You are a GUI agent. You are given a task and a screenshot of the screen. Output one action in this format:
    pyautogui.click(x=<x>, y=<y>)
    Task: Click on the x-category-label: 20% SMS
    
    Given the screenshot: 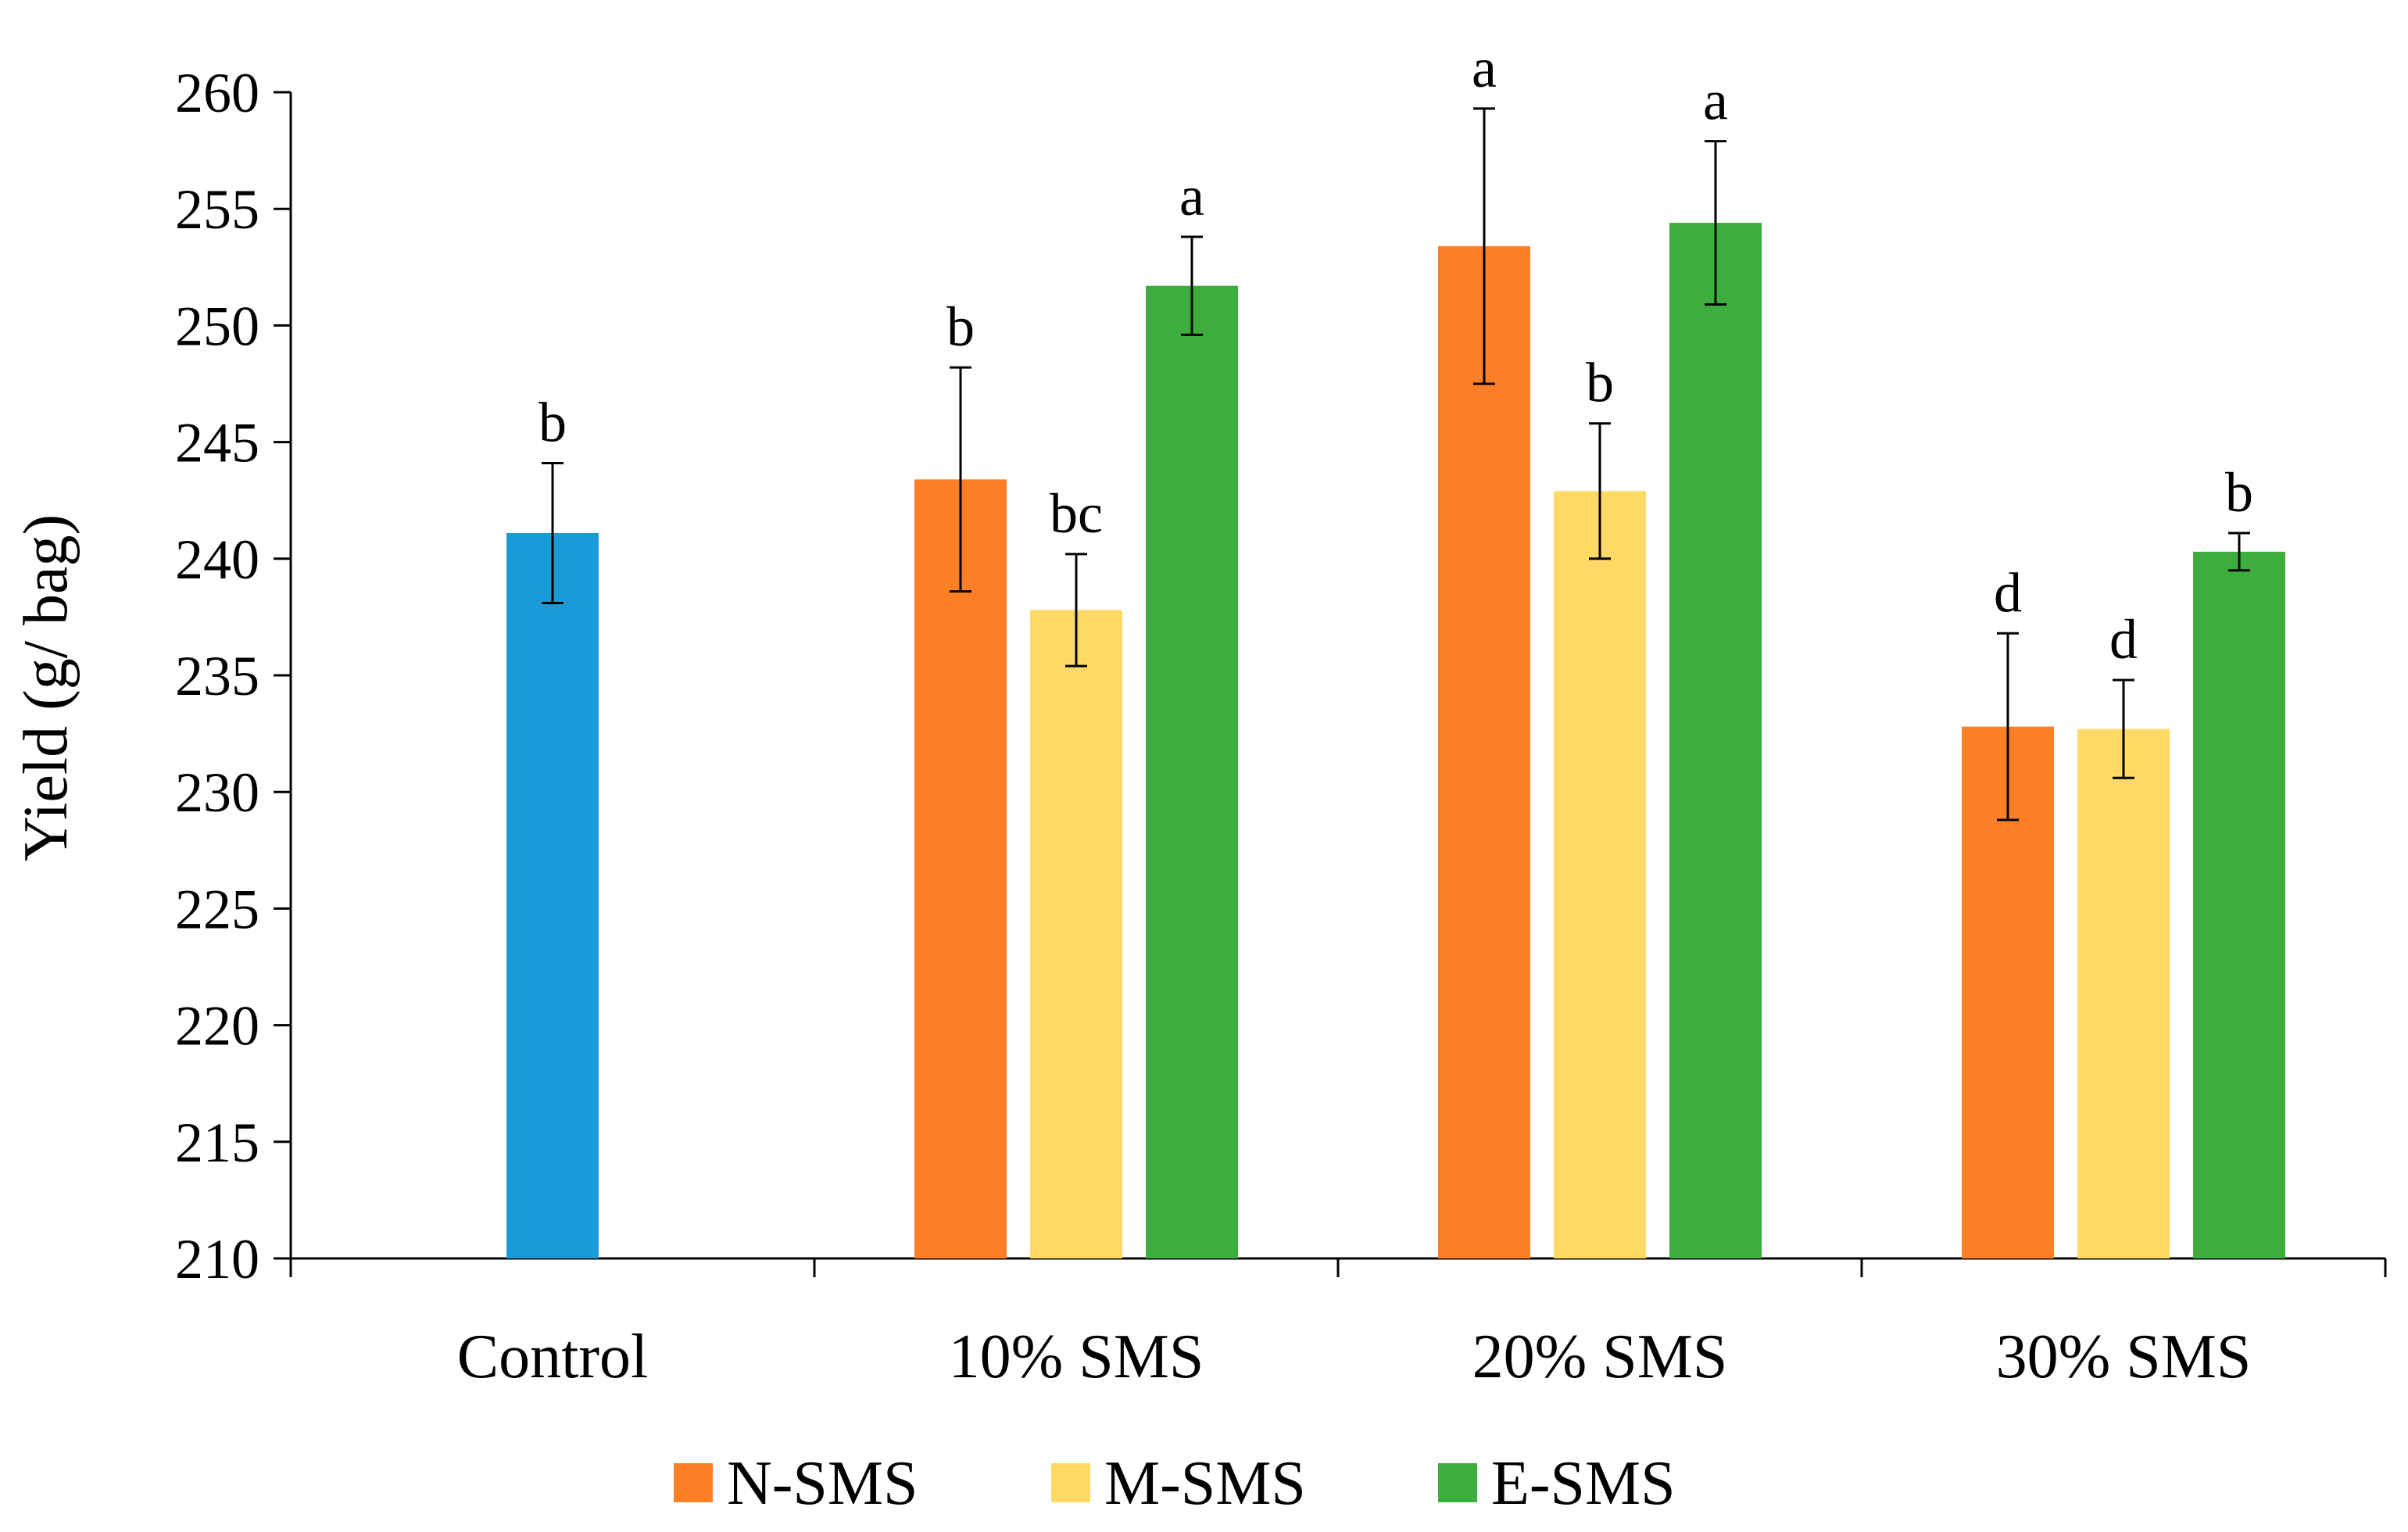 What is the action you would take?
    pyautogui.click(x=1600, y=1357)
    